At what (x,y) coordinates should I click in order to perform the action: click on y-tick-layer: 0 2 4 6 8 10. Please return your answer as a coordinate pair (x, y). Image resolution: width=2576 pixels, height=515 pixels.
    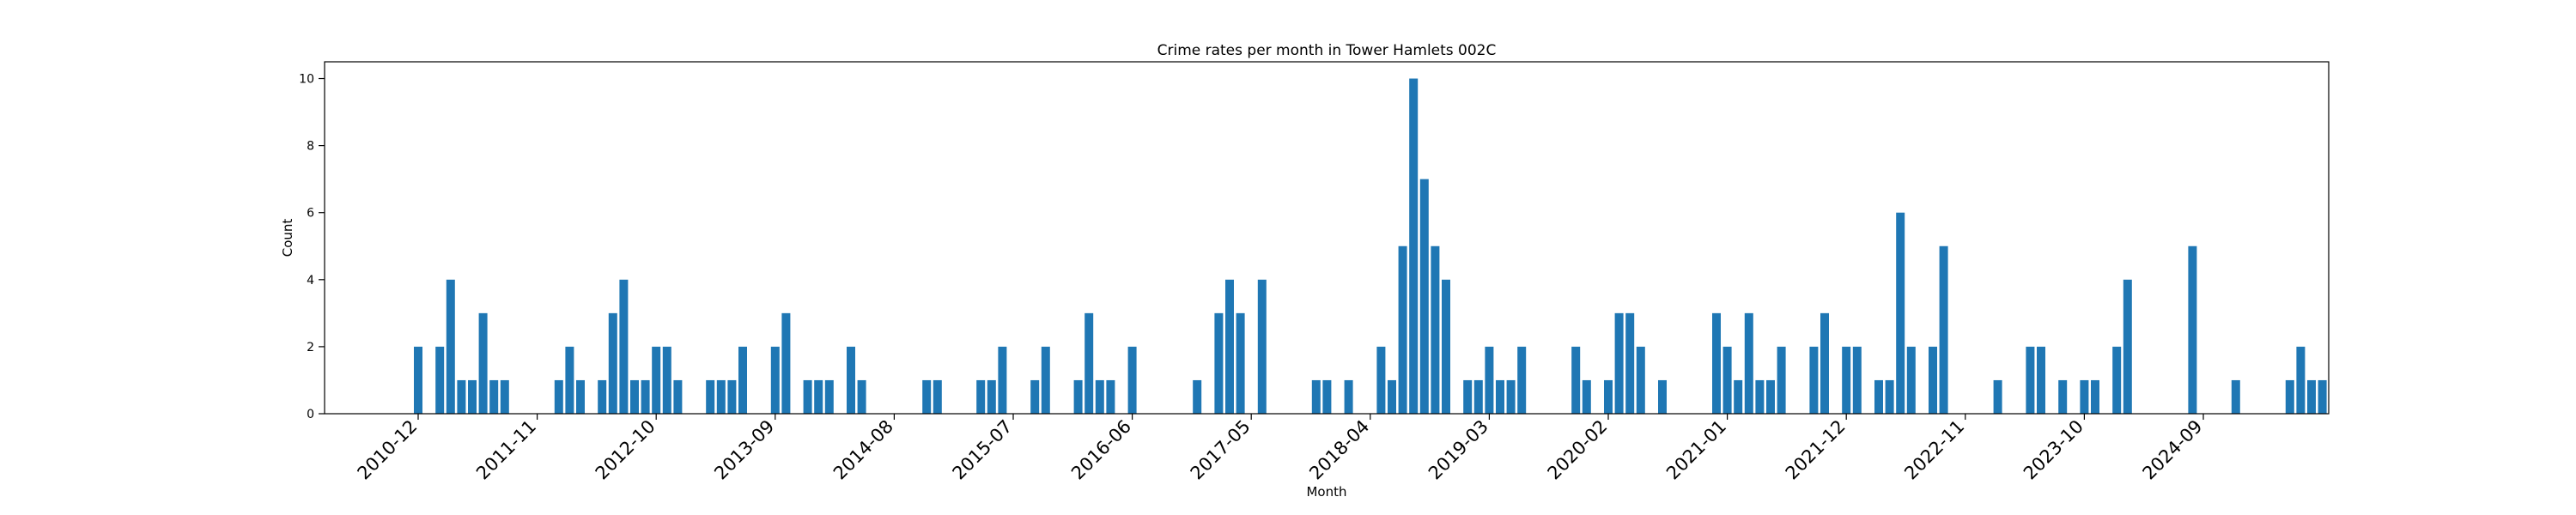
    Looking at the image, I should click on (312, 247).